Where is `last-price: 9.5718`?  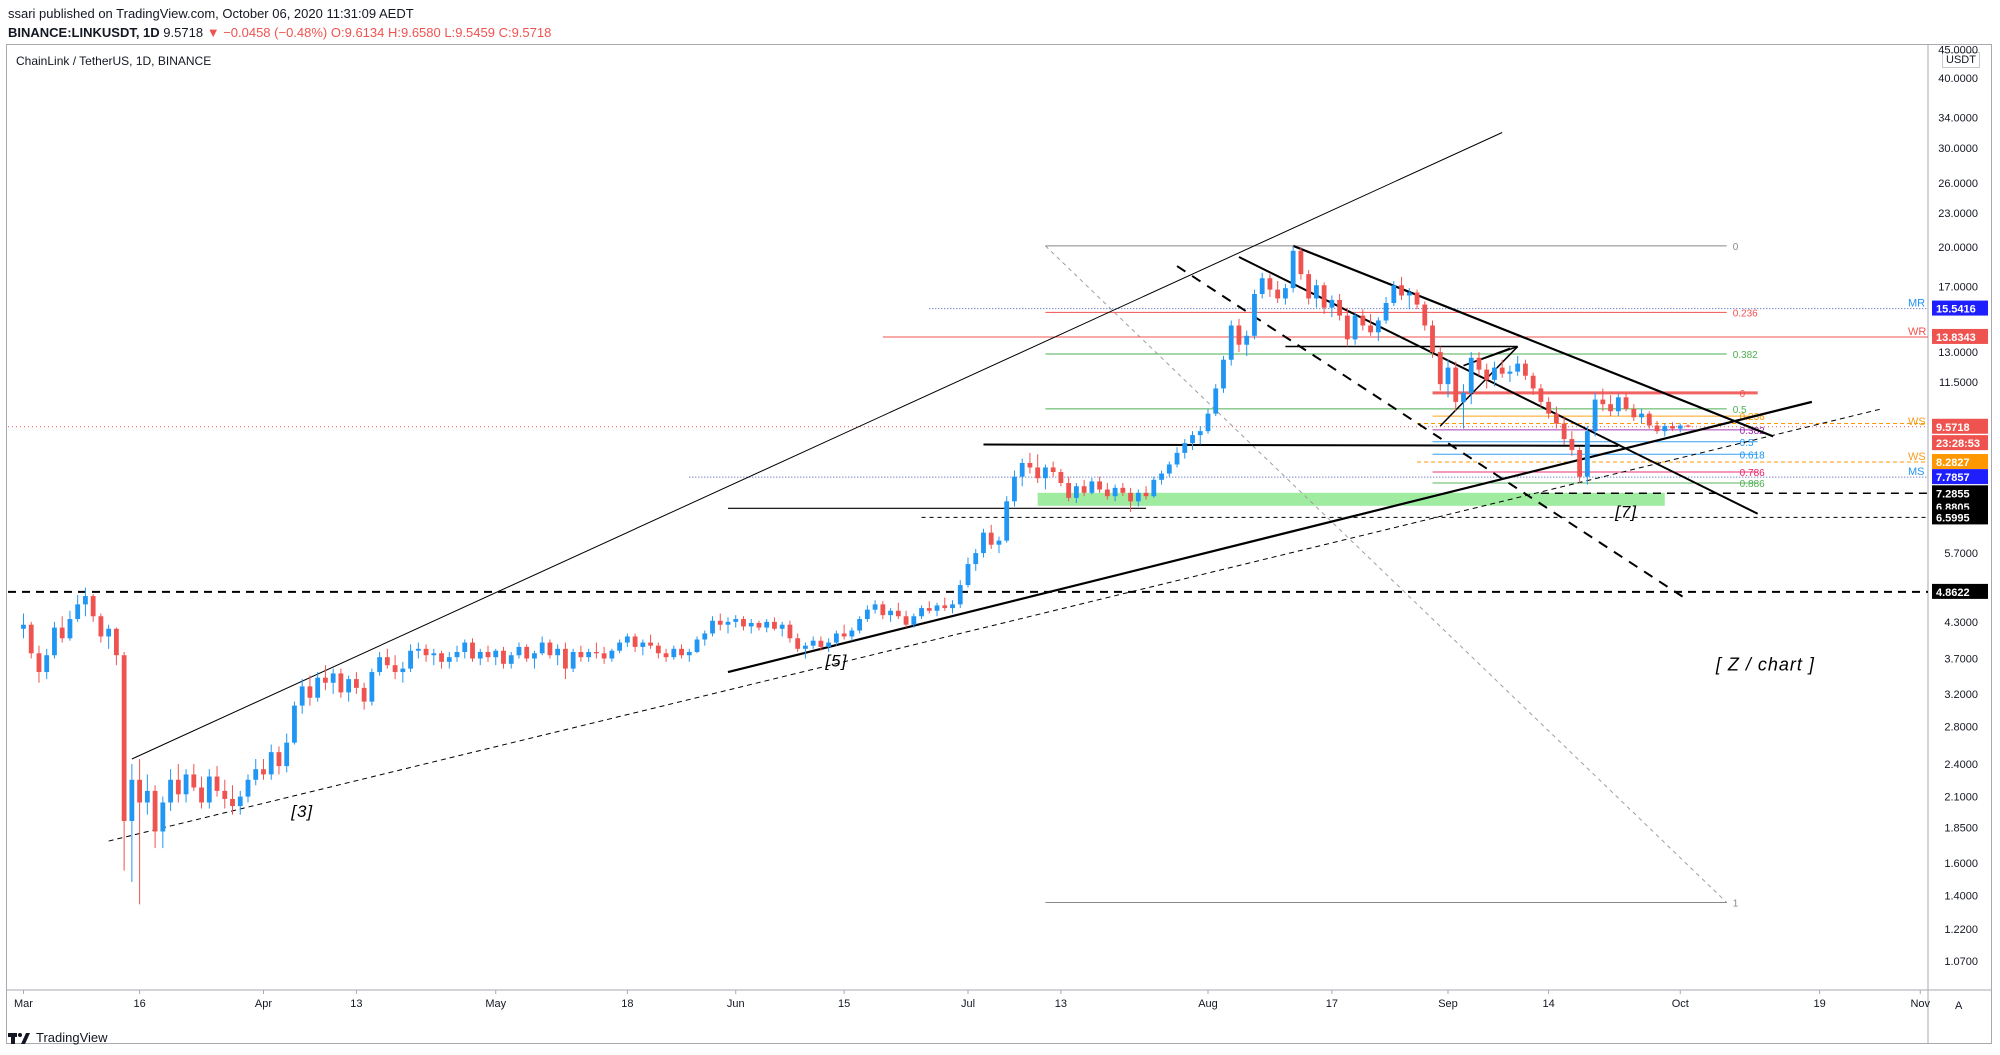
last-price: 9.5718 is located at coordinates (183, 32).